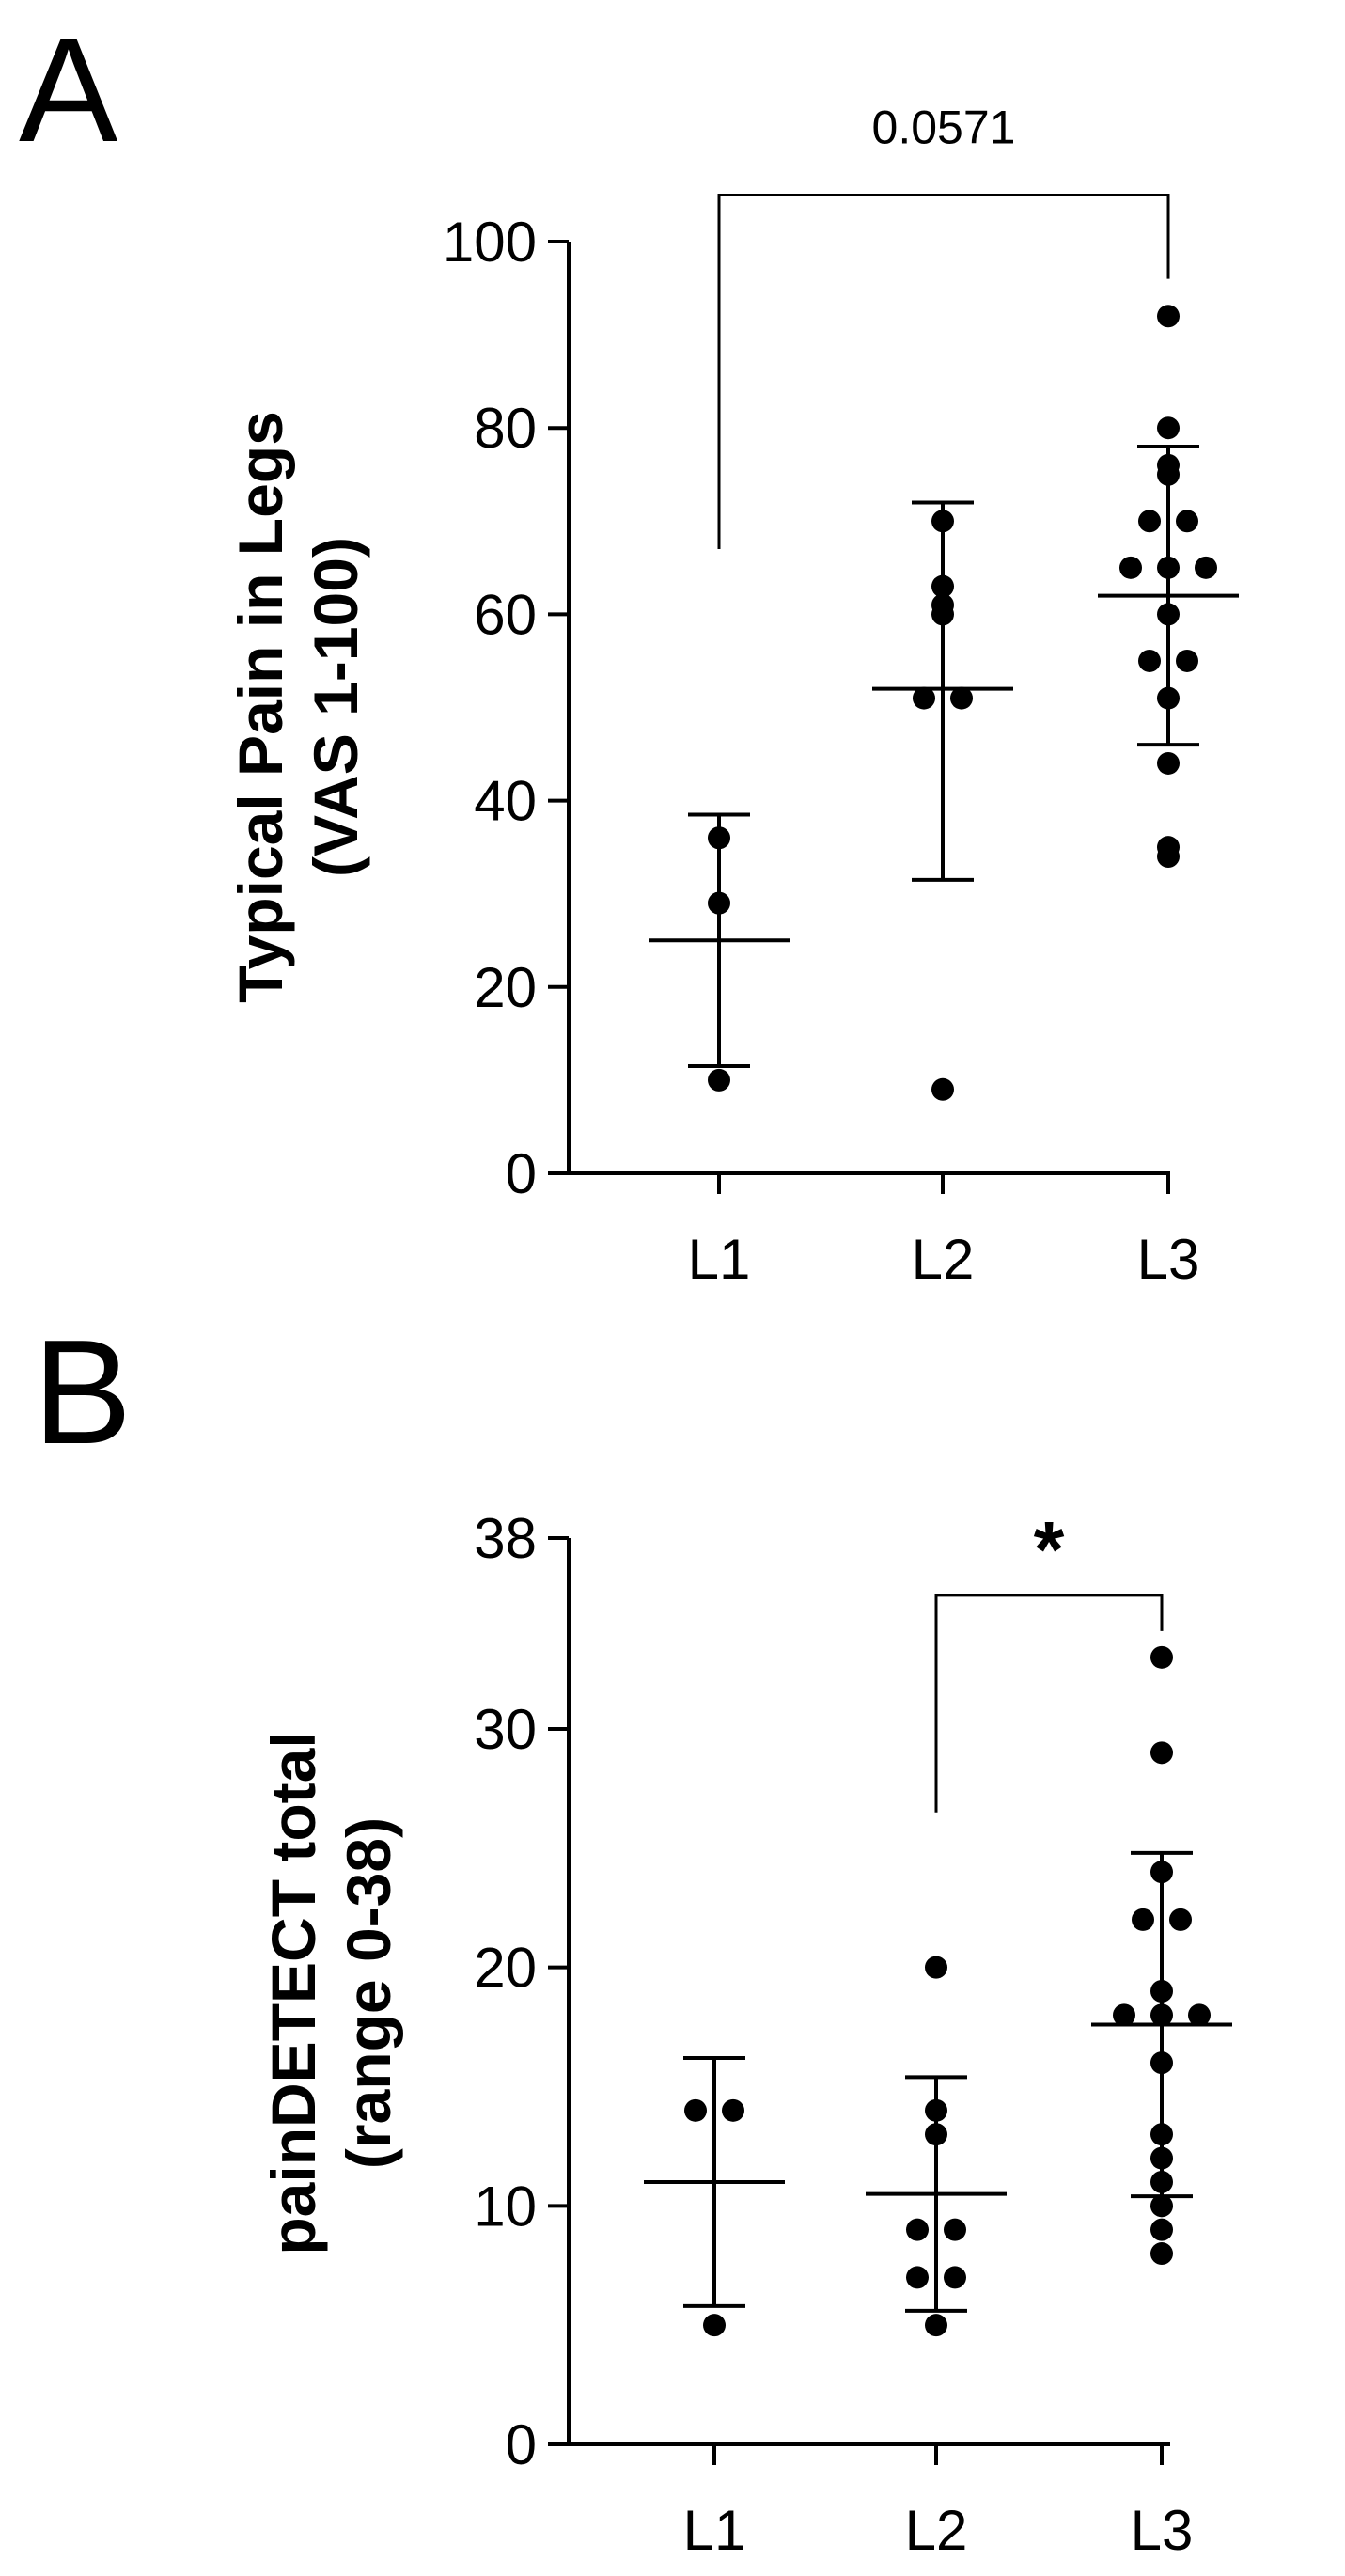 This screenshot has width=1345, height=2576. Describe the element at coordinates (82, 1393) in the screenshot. I see `panel-letter: B` at that location.